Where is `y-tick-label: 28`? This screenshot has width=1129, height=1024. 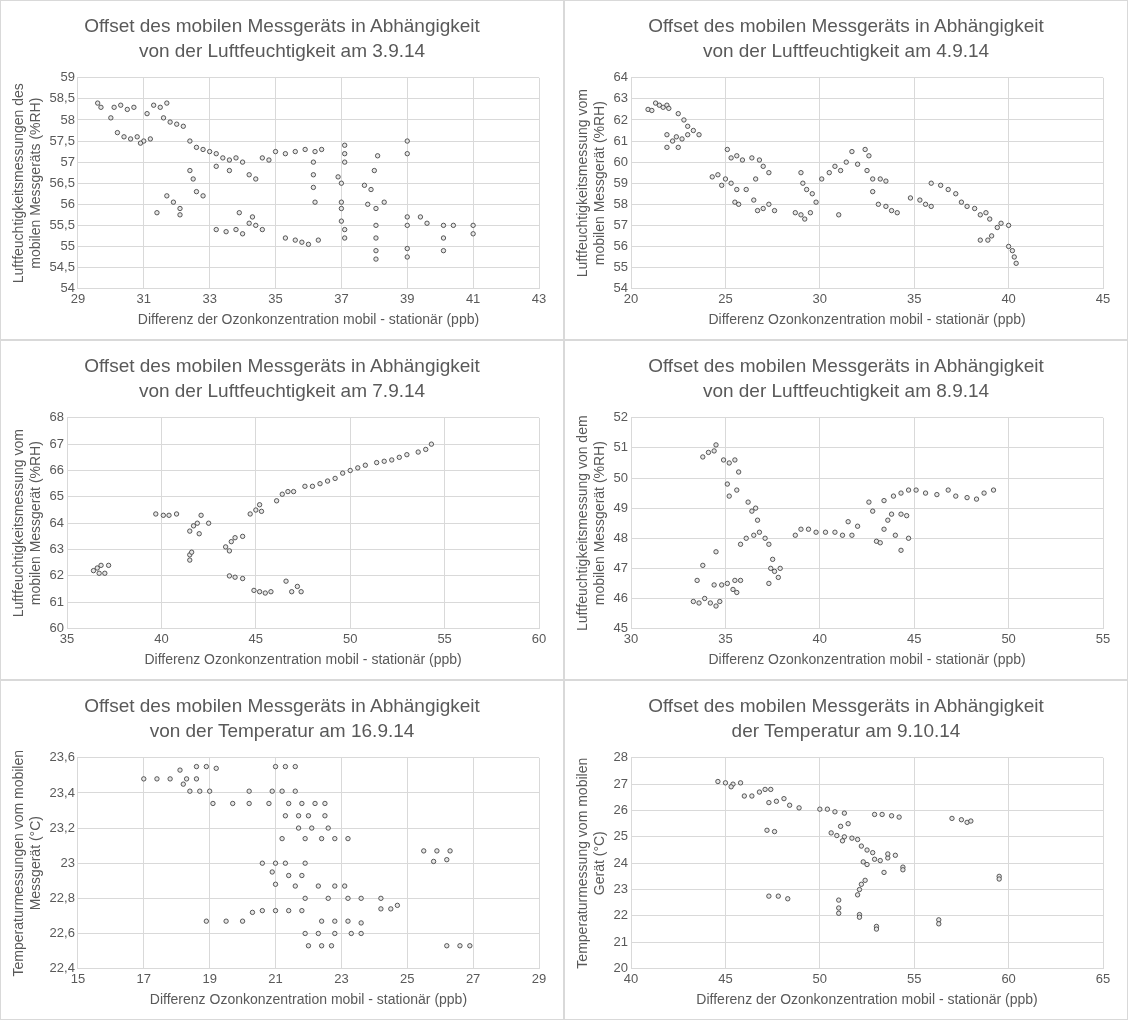
y-tick-label: 28 is located at coordinates (621, 757).